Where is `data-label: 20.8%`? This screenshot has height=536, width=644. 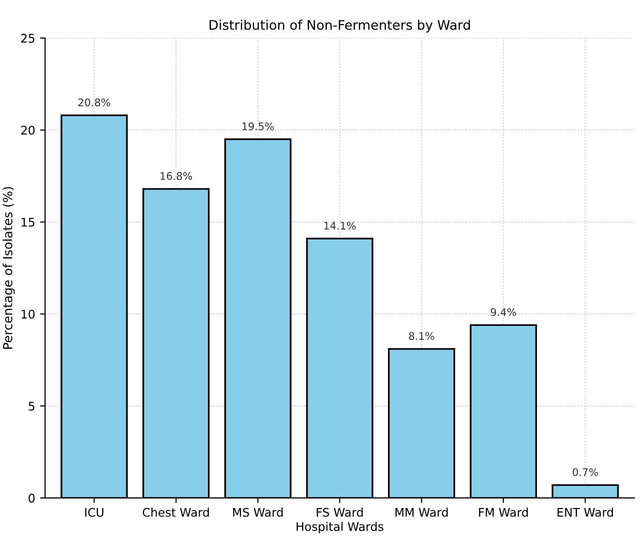 data-label: 20.8% is located at coordinates (94, 102).